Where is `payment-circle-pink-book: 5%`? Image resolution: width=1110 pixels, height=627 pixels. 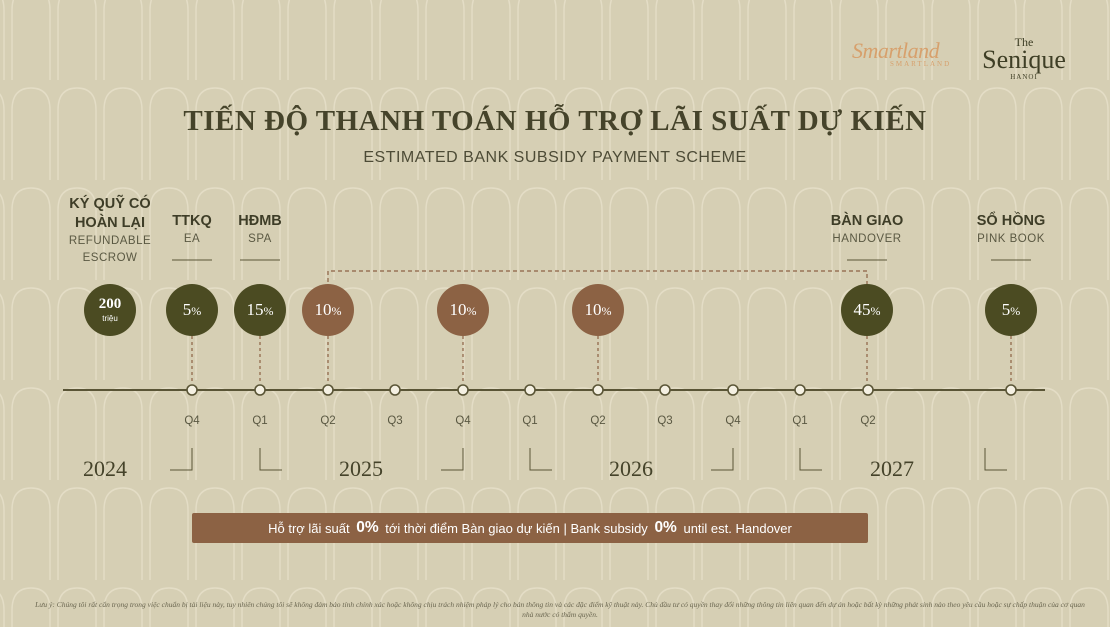 payment-circle-pink-book: 5% is located at coordinates (1011, 310).